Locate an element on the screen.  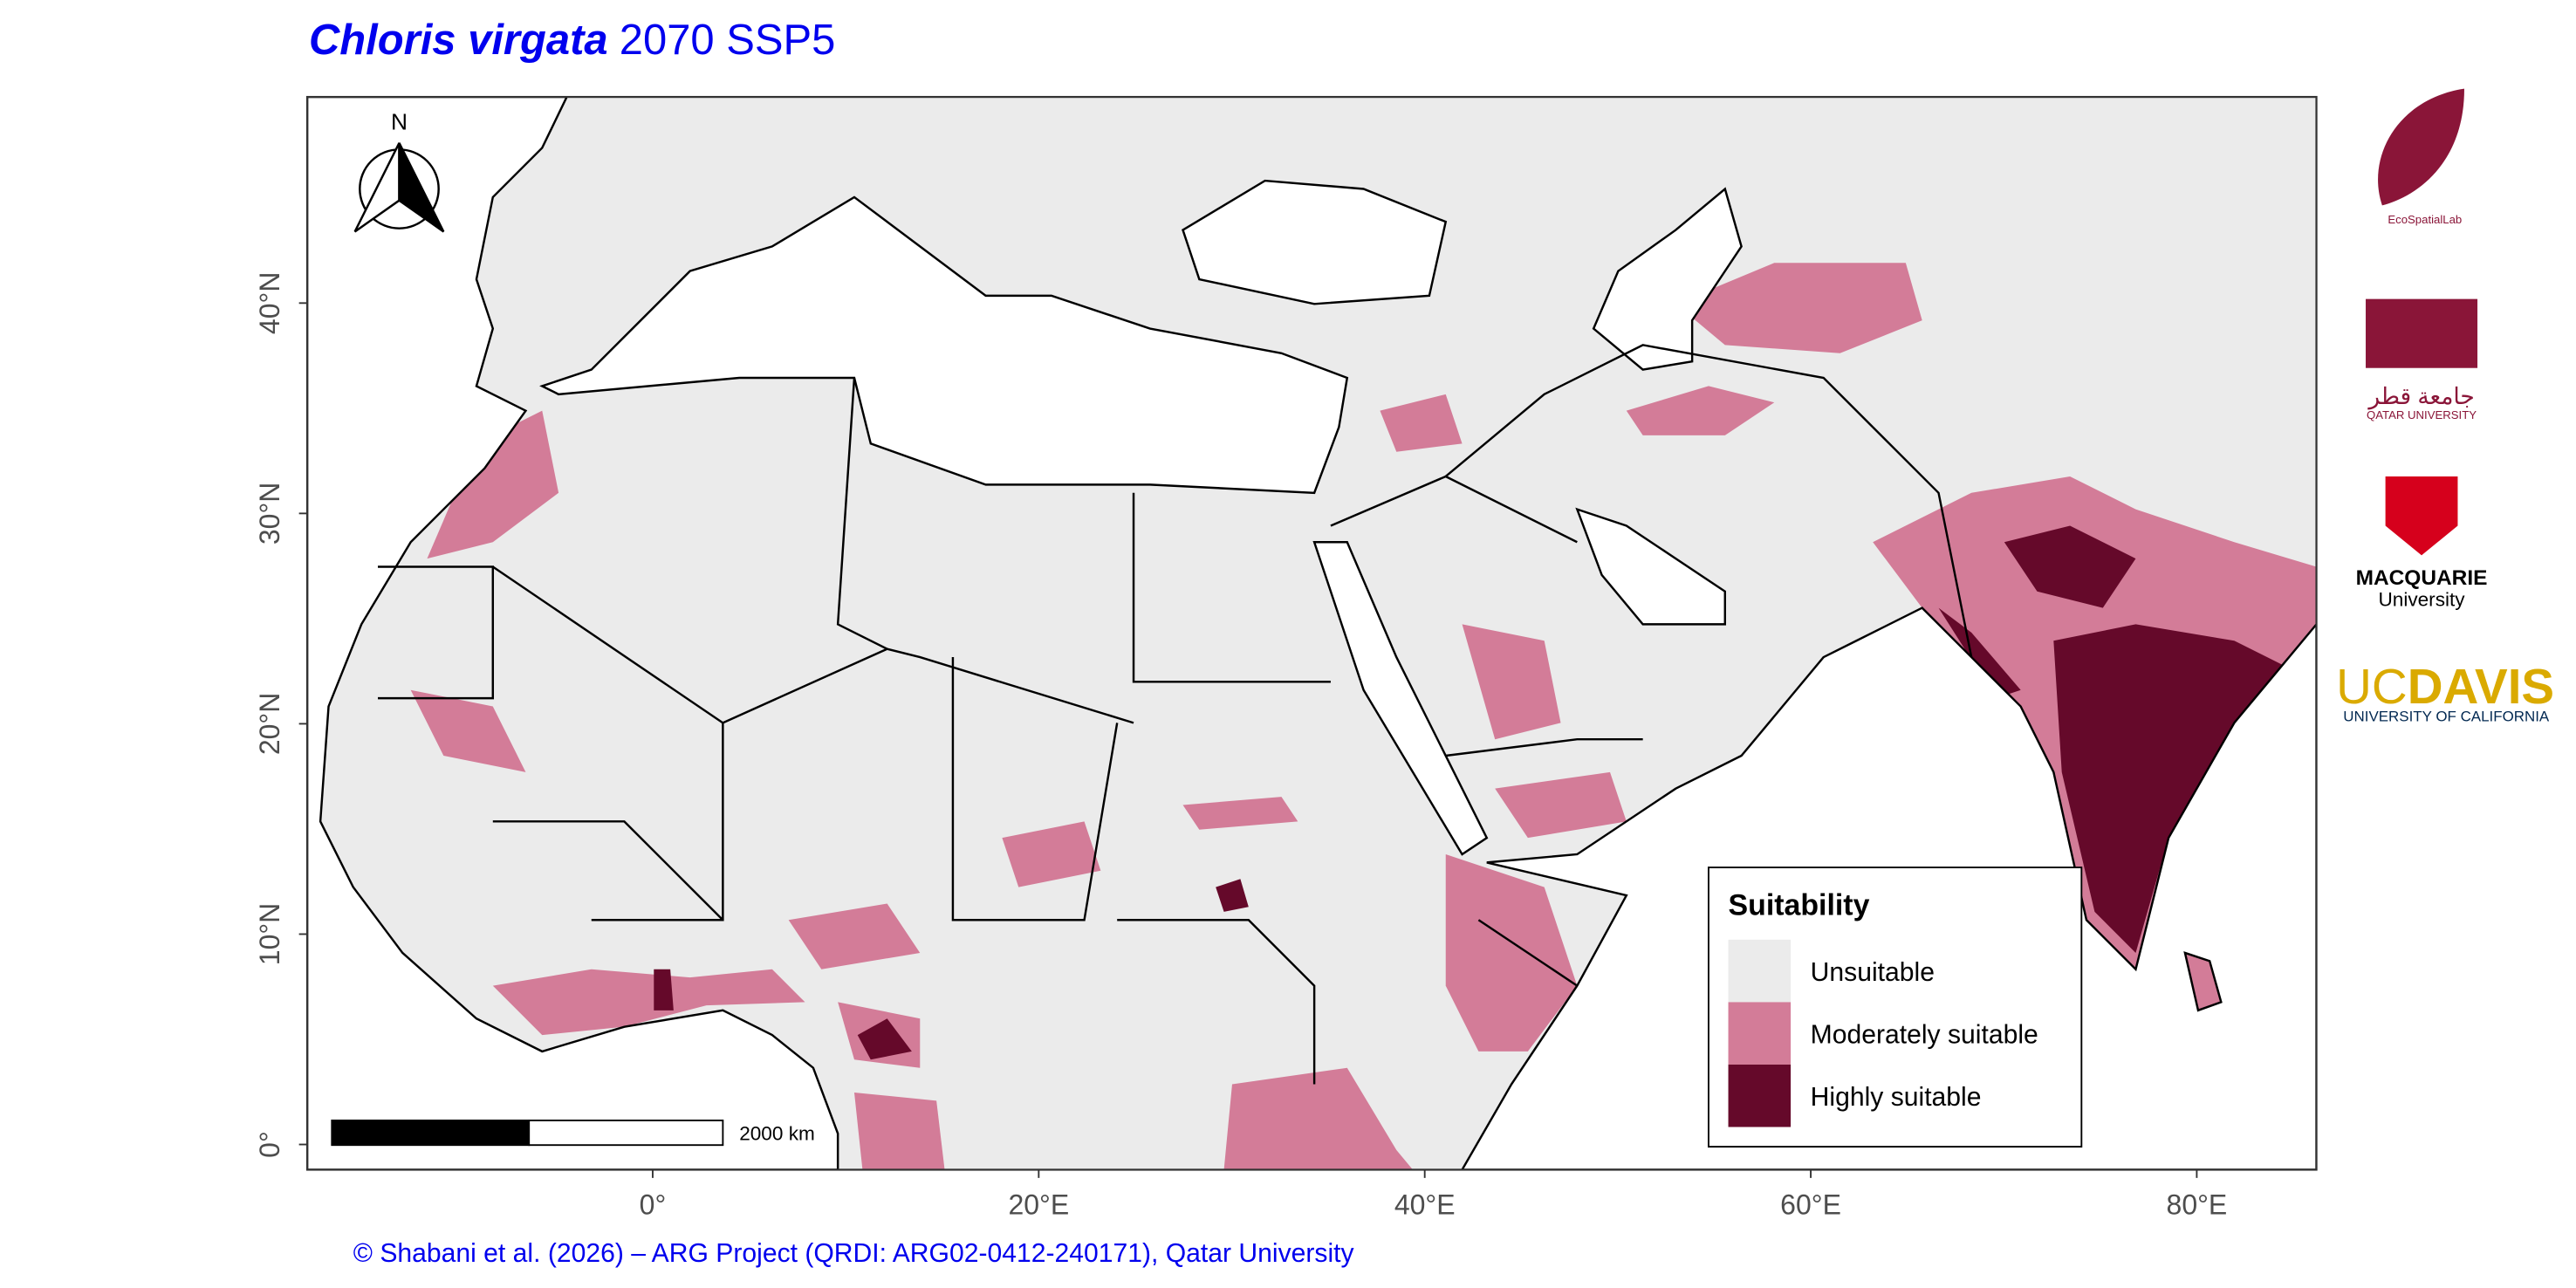
logo-davis: DAVIS is located at coordinates (2481, 686).